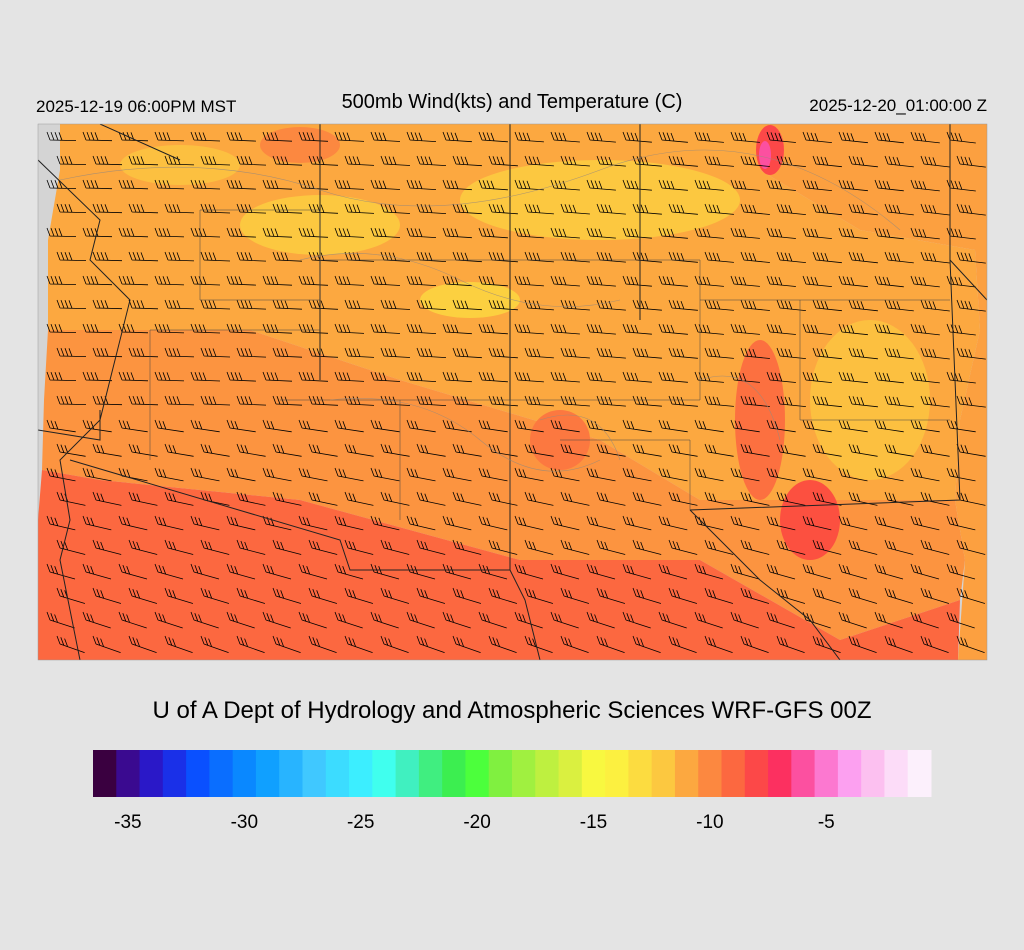 The height and width of the screenshot is (950, 1024). I want to click on temp-pocket-pink, so click(765, 155).